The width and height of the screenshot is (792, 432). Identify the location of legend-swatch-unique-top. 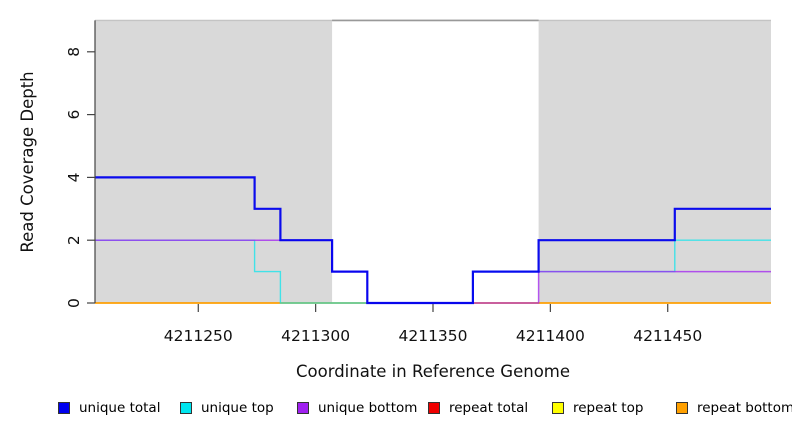
(186, 408).